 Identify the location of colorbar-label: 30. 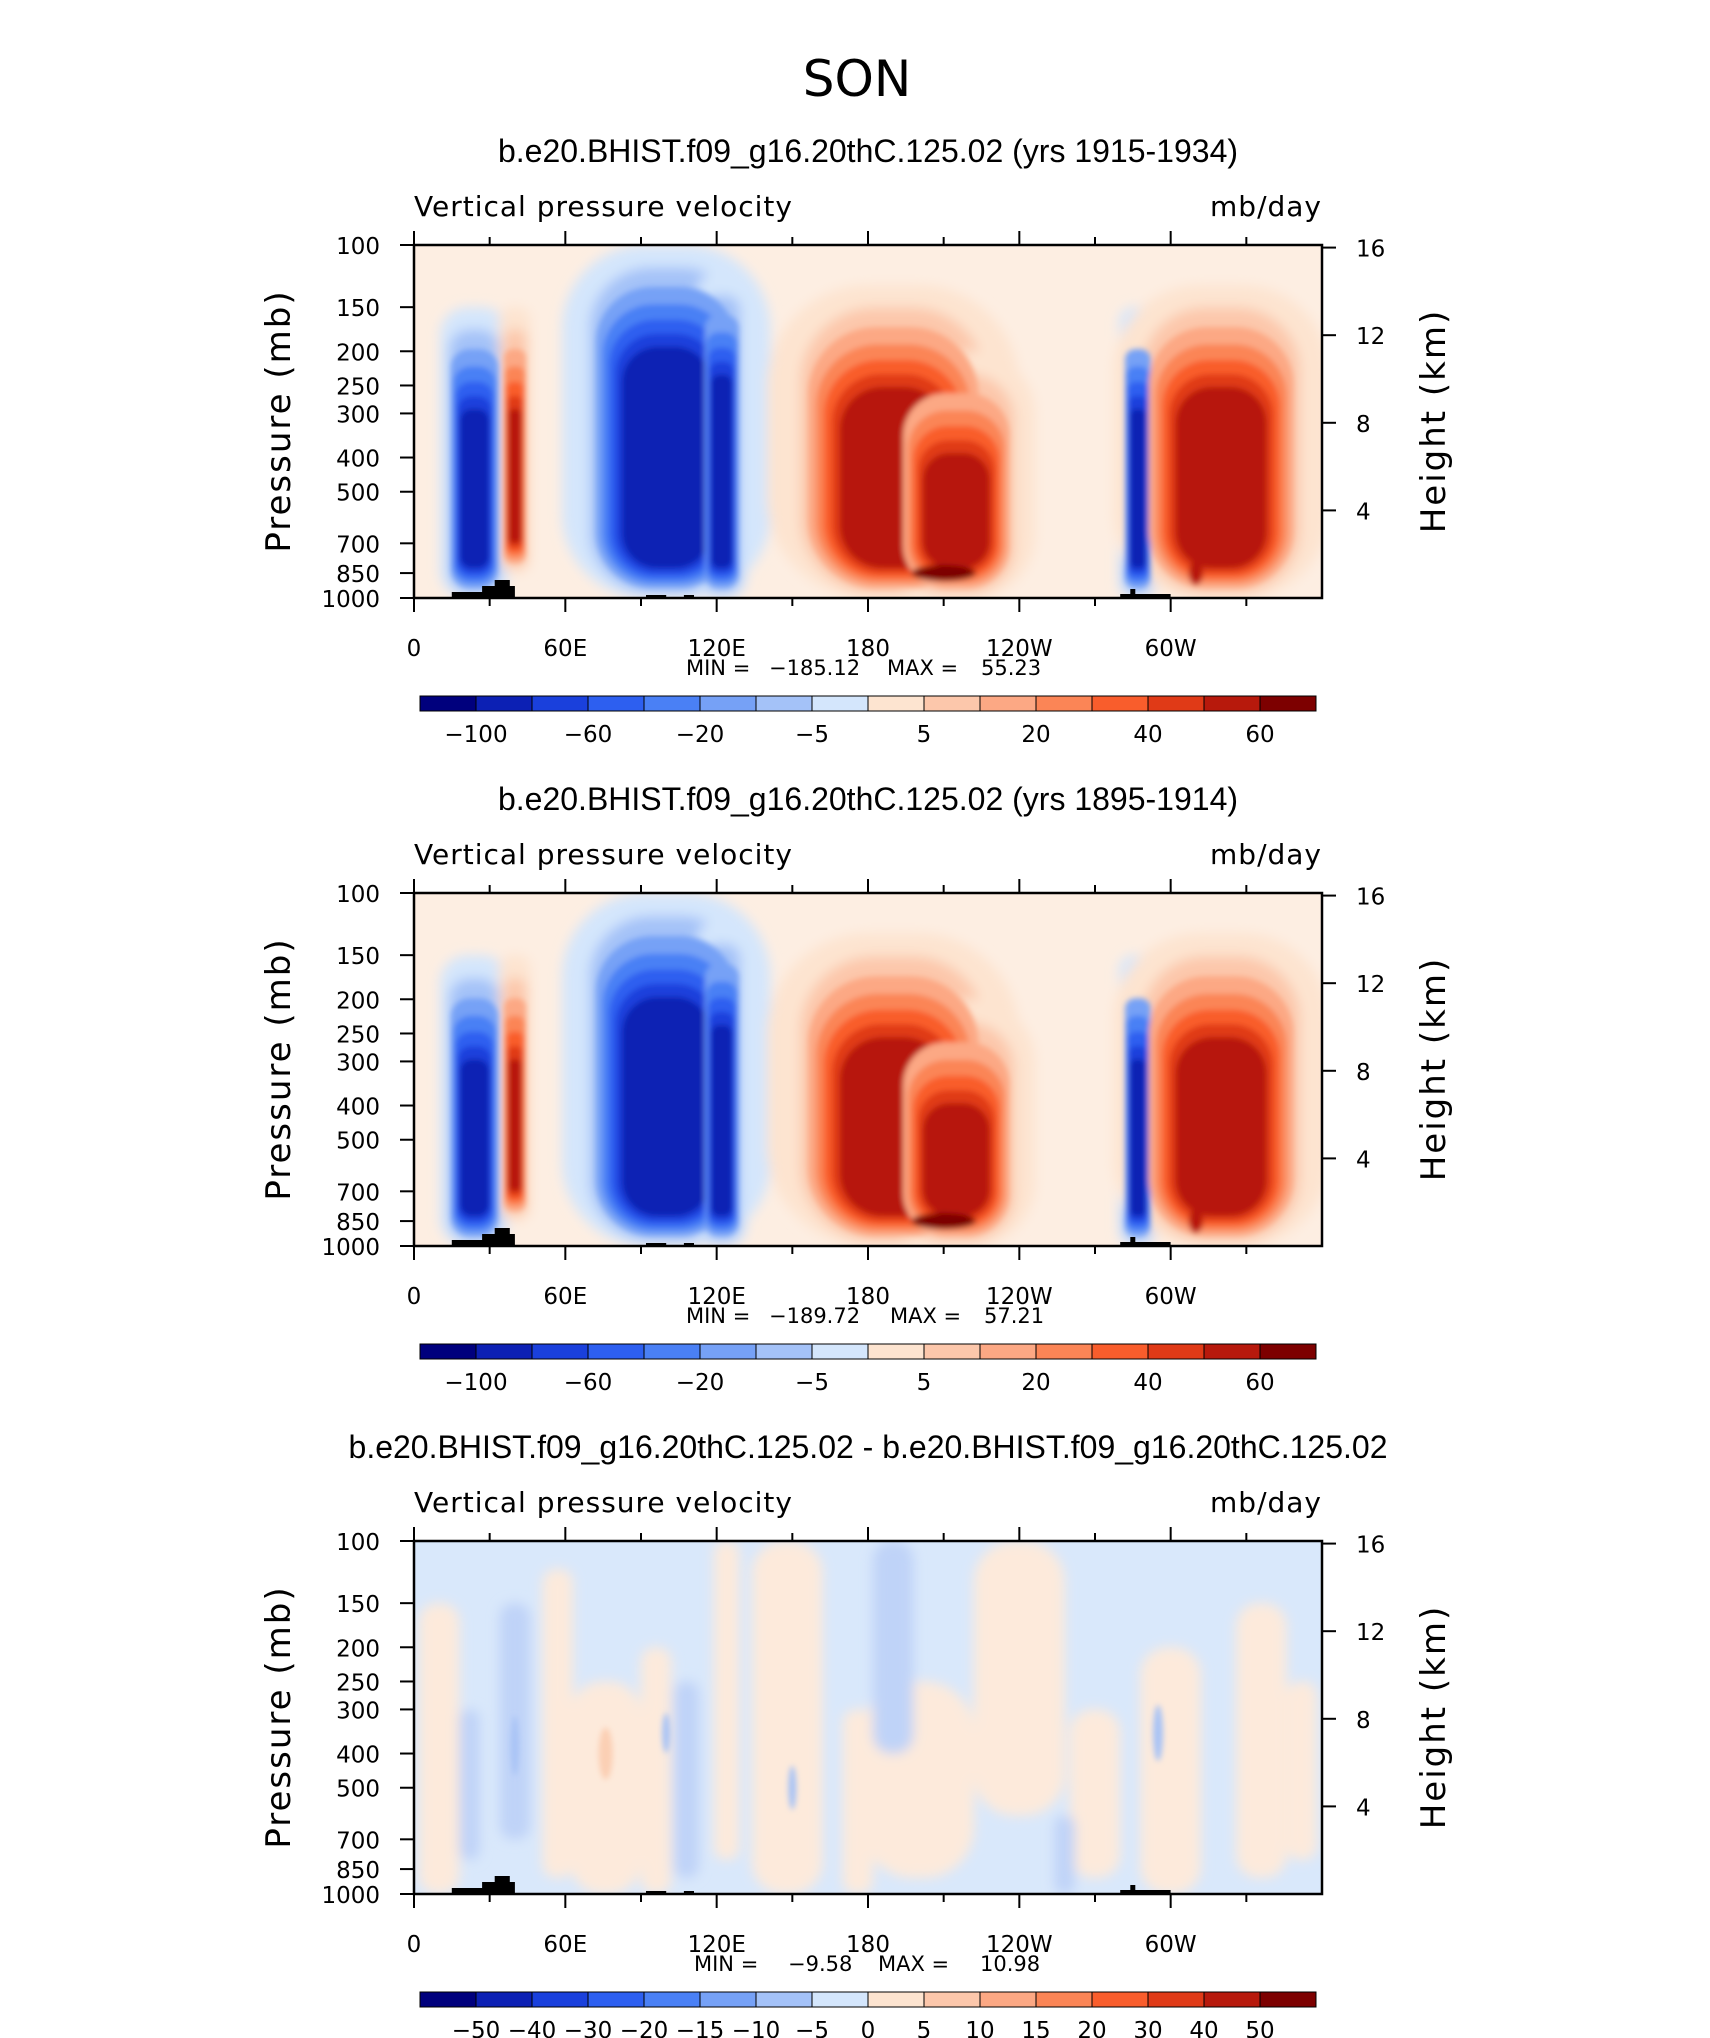
(1147, 2028).